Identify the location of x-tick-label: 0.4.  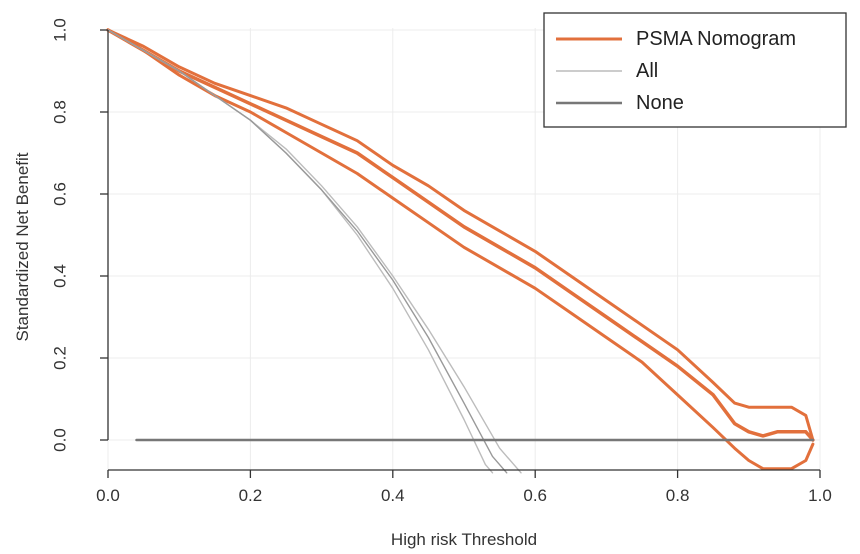
(393, 495).